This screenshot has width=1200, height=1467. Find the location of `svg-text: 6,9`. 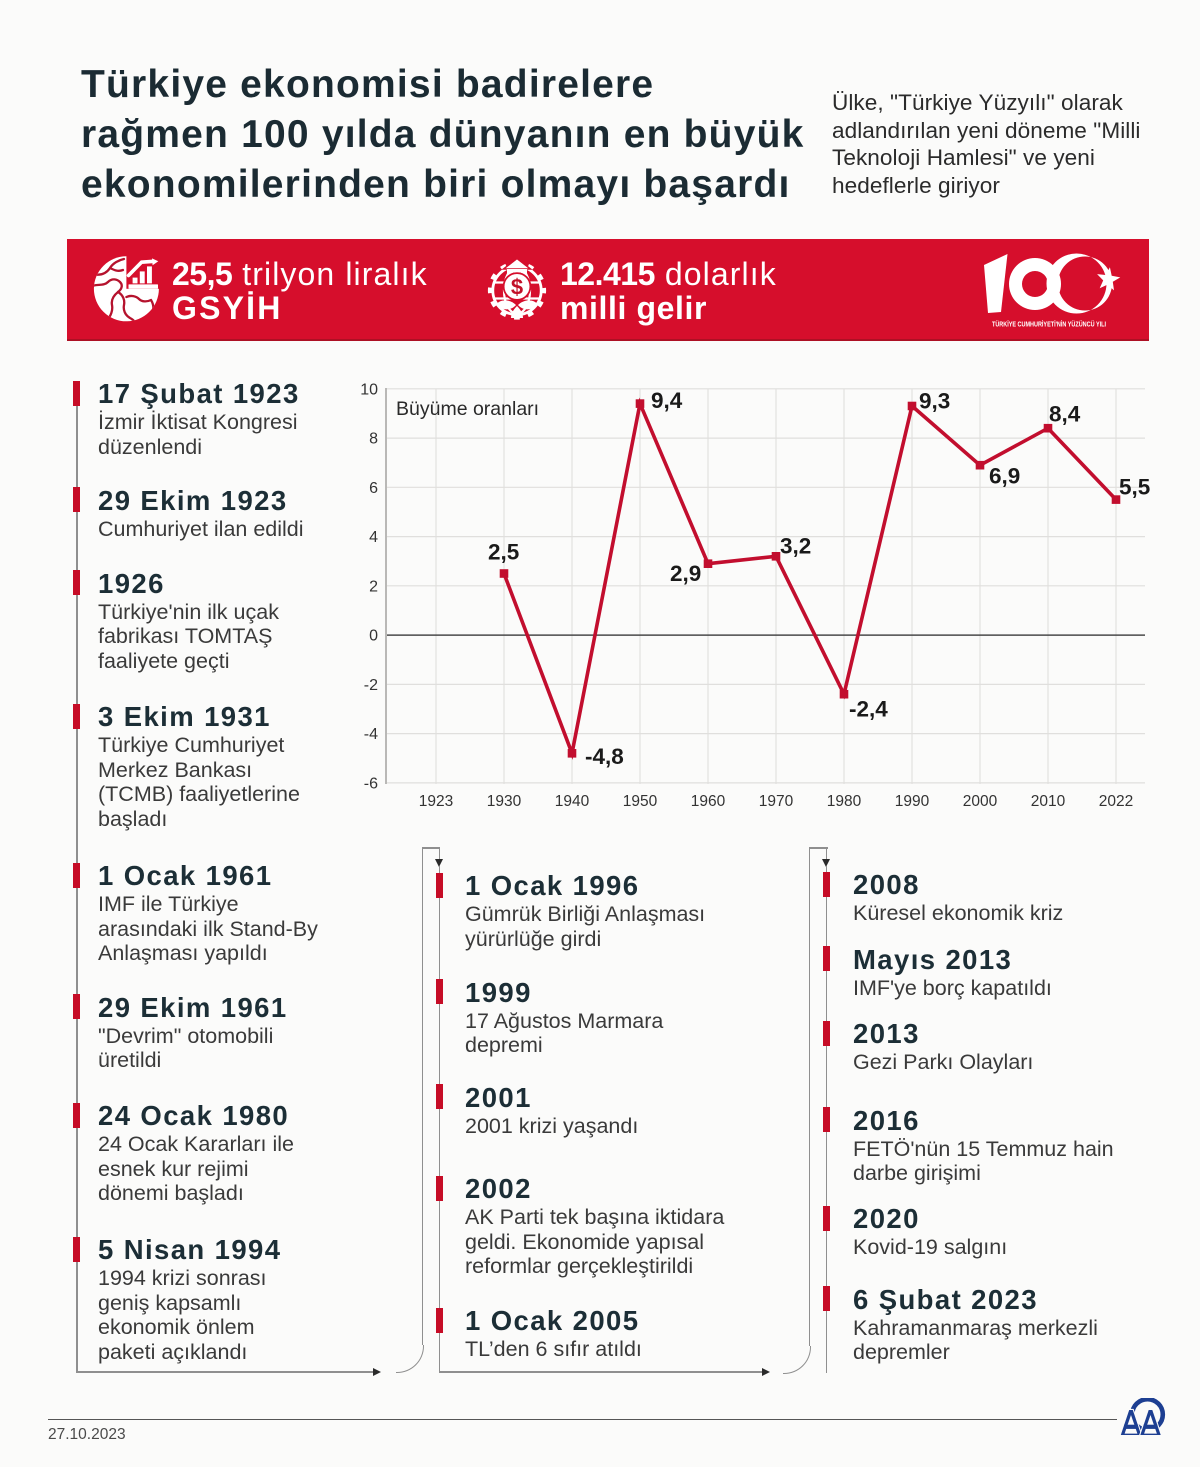

svg-text: 6,9 is located at coordinates (1004, 476).